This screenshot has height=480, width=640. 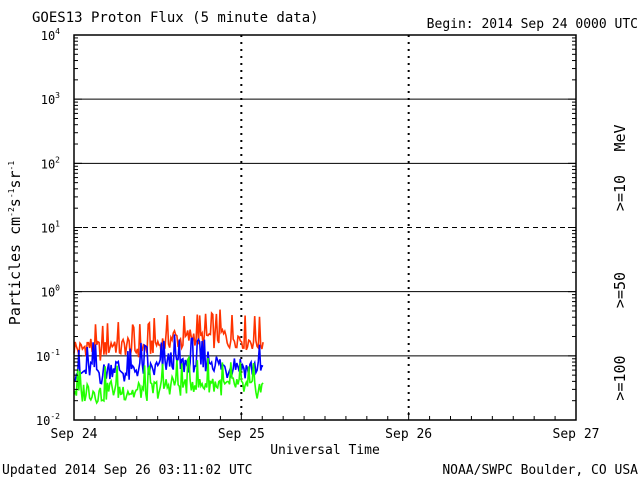 I want to click on y-tick-exponent: 4, so click(x=57, y=31).